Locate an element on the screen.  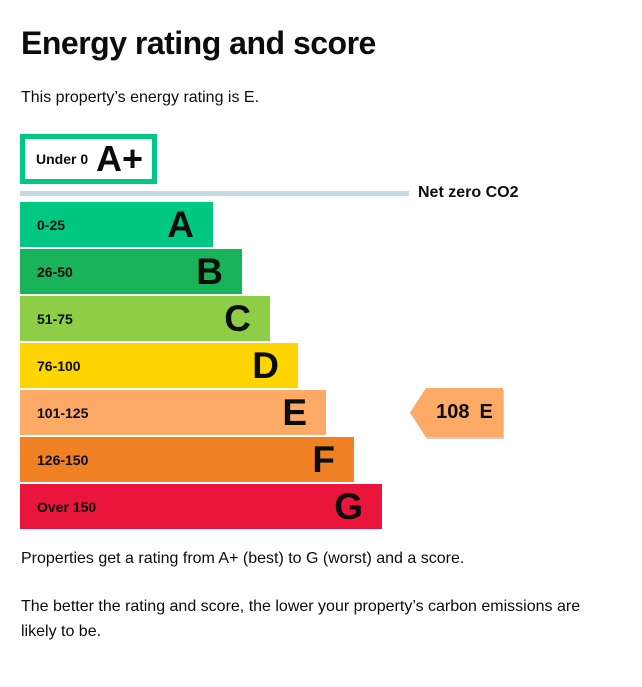
band-range-label: 0-25 is located at coordinates (51, 224).